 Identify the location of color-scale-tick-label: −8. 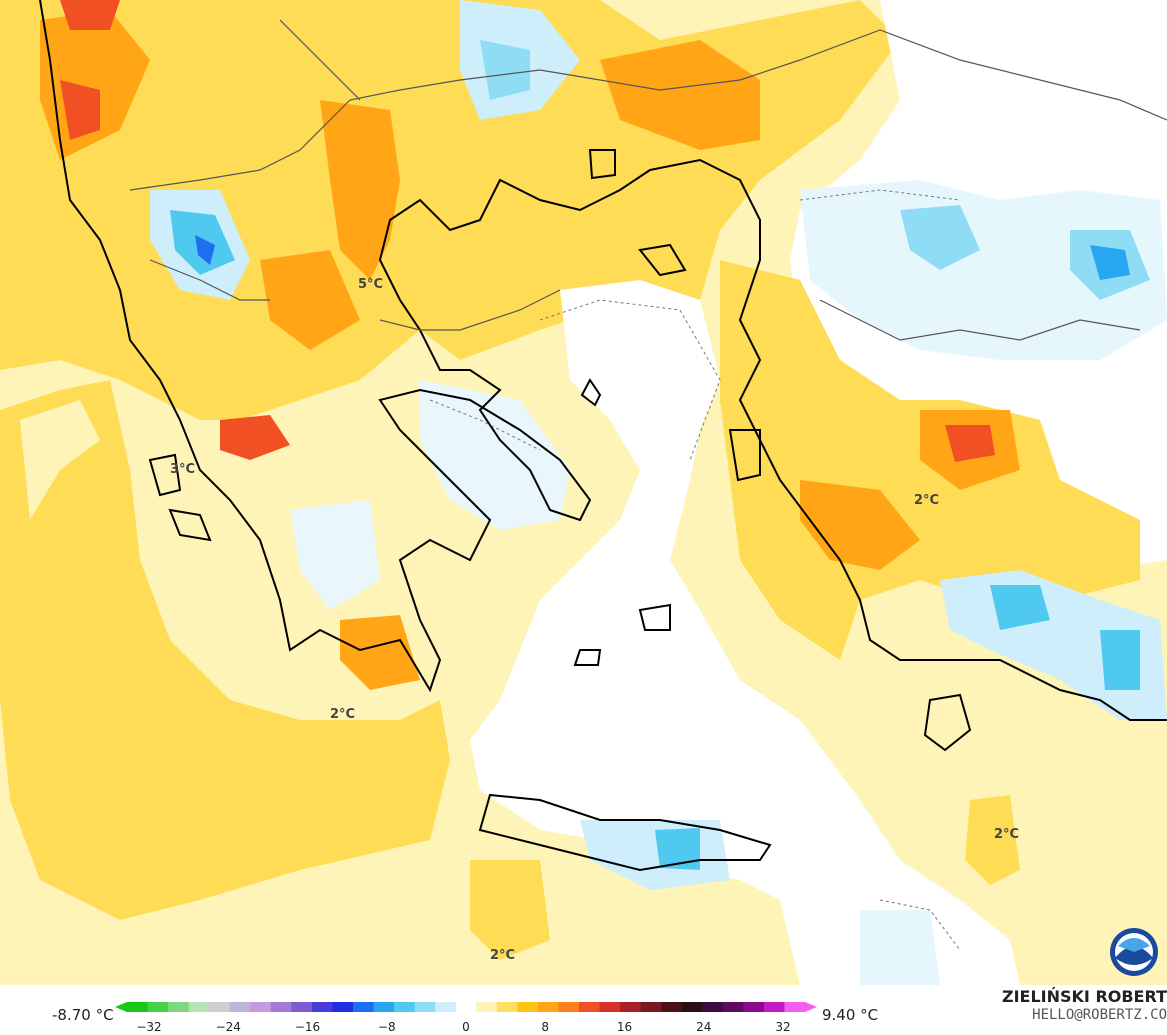
(387, 1027).